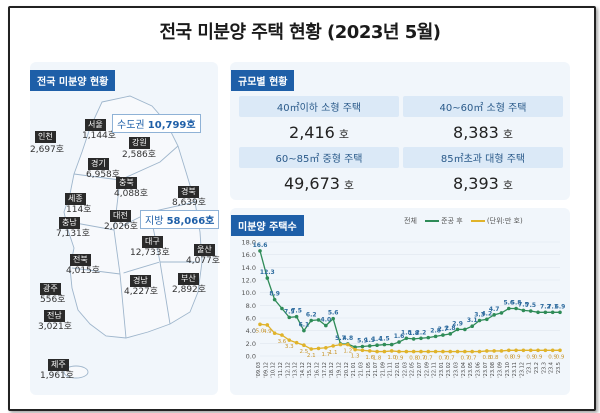  What do you see at coordinates (443, 329) in the screenshot?
I see `data-label-total: 2.7` at bounding box center [443, 329].